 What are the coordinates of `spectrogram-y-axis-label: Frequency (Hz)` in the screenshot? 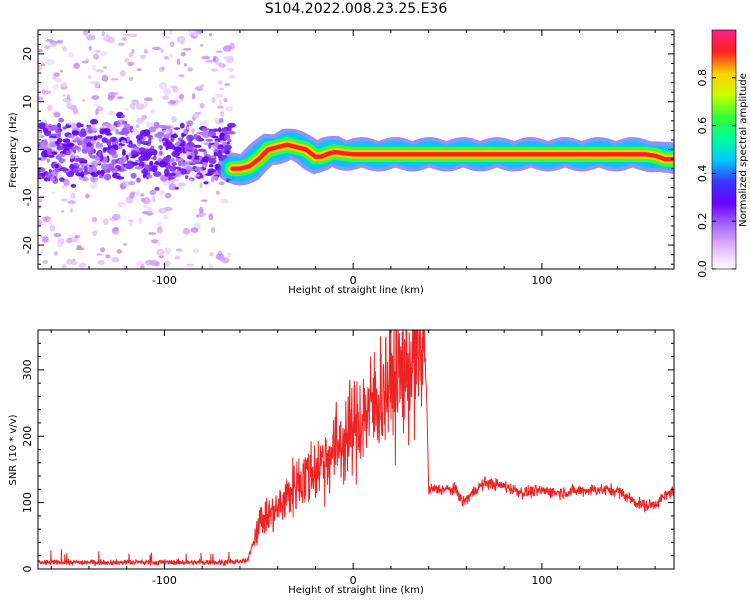 It's located at (13, 150).